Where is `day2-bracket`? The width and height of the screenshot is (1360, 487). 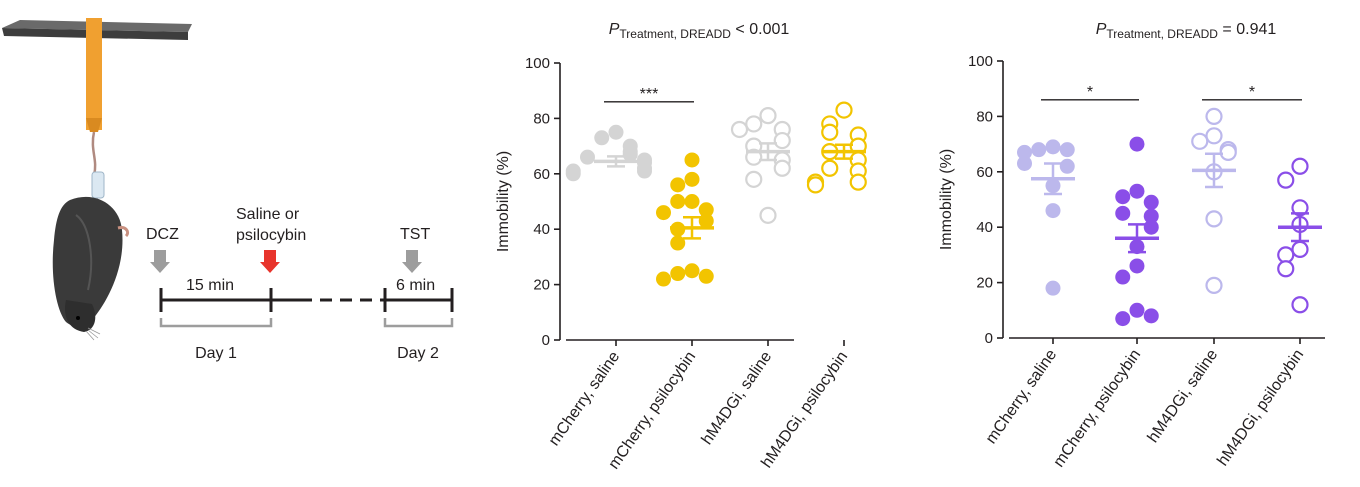 day2-bracket is located at coordinates (418, 323).